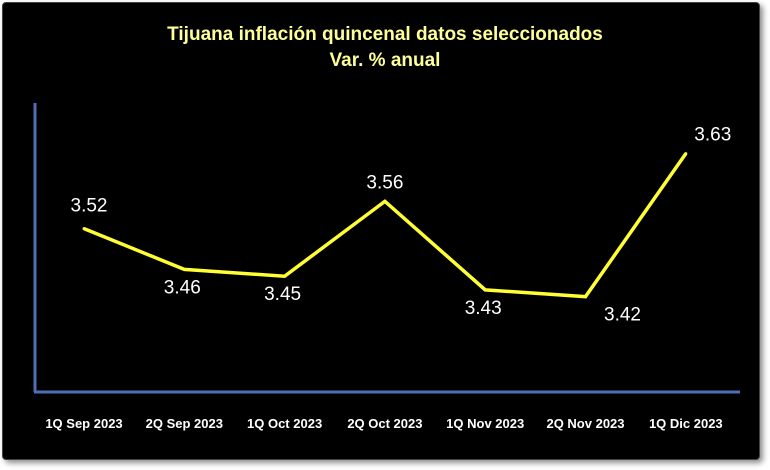 This screenshot has height=470, width=770. What do you see at coordinates (712, 135) in the screenshot?
I see `data-label: 3.63` at bounding box center [712, 135].